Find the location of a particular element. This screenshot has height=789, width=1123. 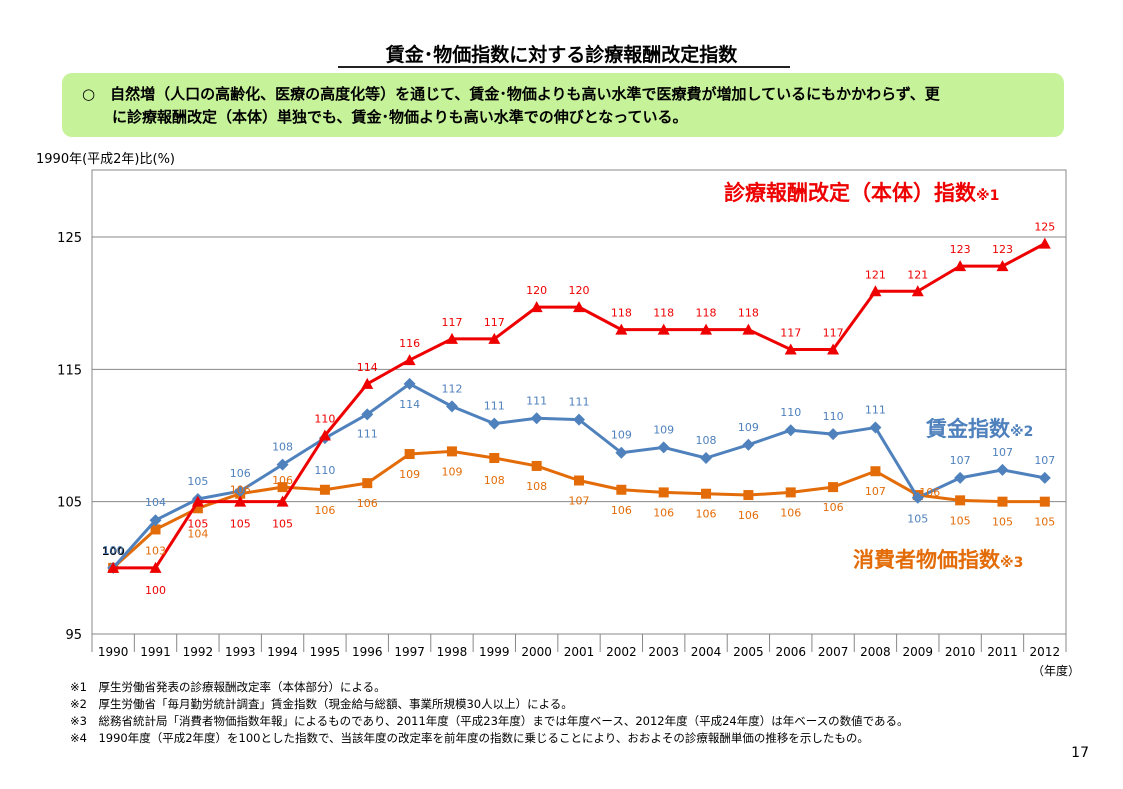

series-name-0: 診療報酬改定（本体）指数※1 is located at coordinates (861, 193).